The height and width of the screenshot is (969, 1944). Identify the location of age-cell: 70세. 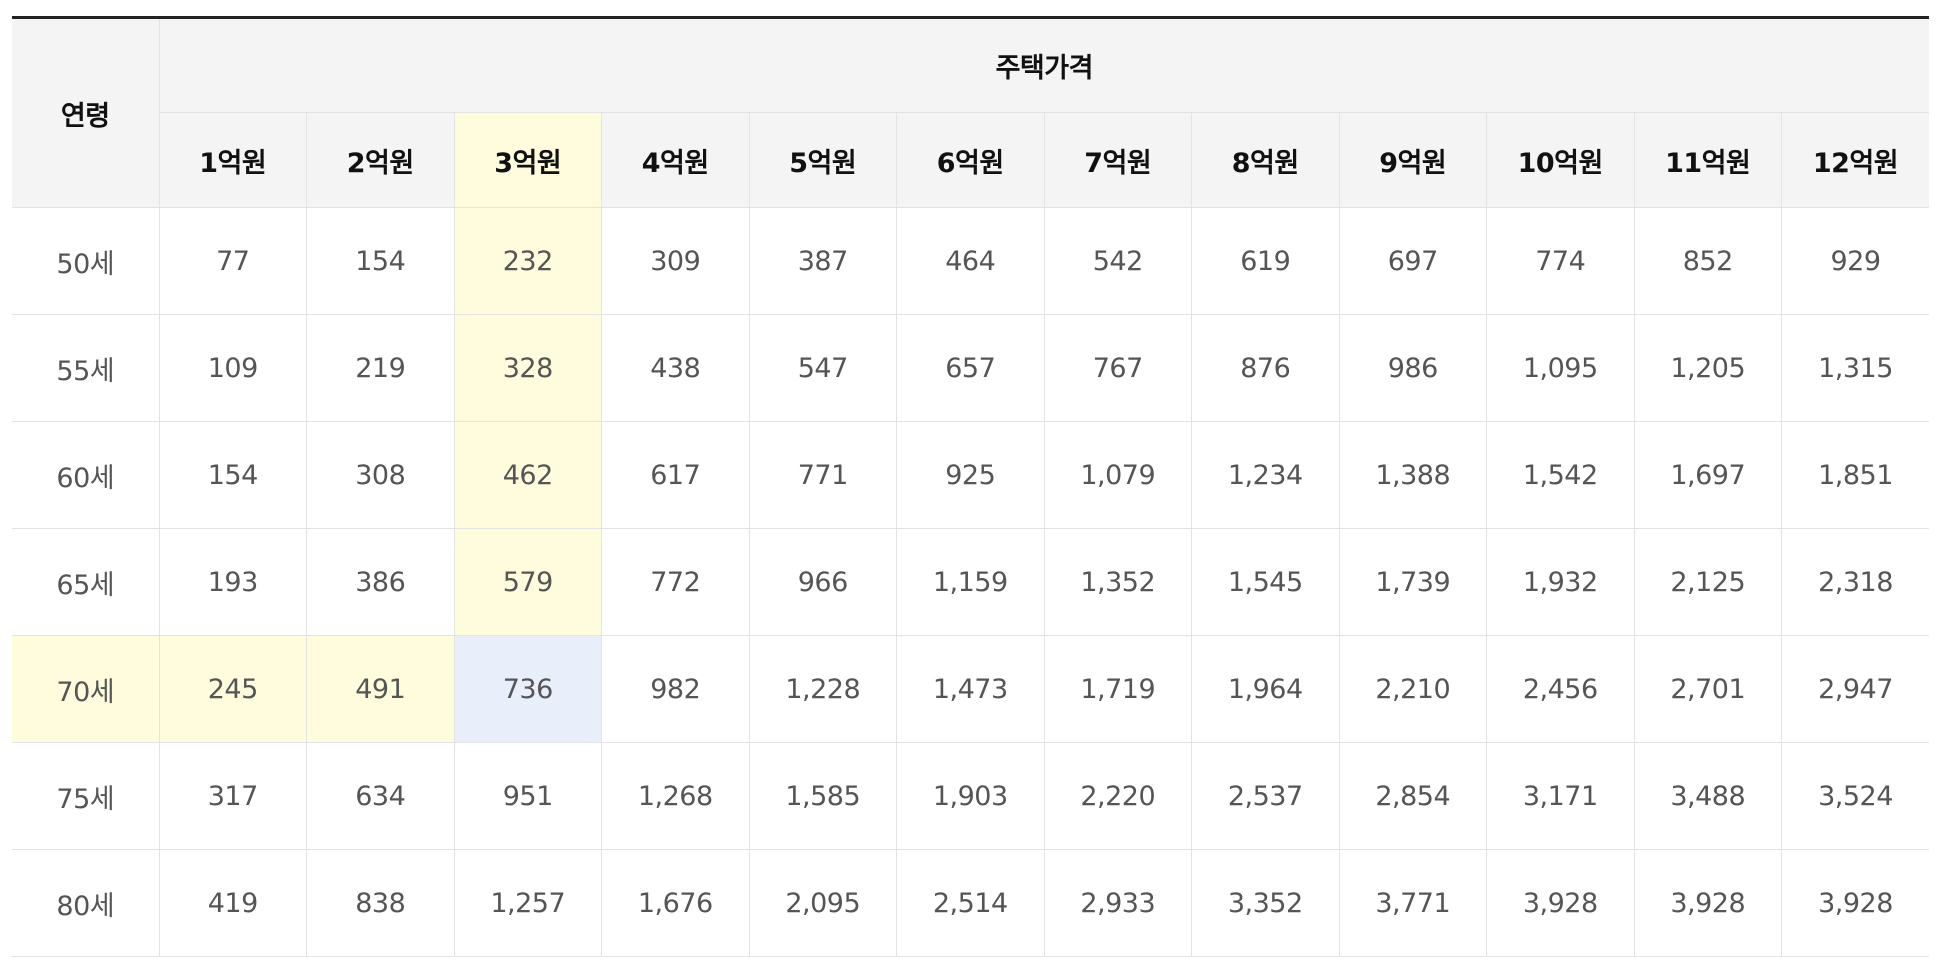
(86, 689).